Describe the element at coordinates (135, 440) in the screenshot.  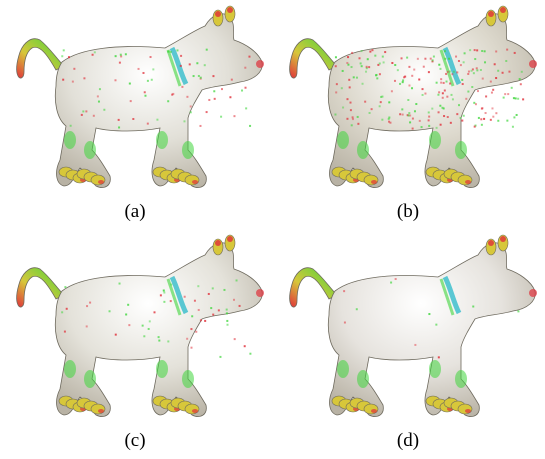
I see `caption-c: (c)` at that location.